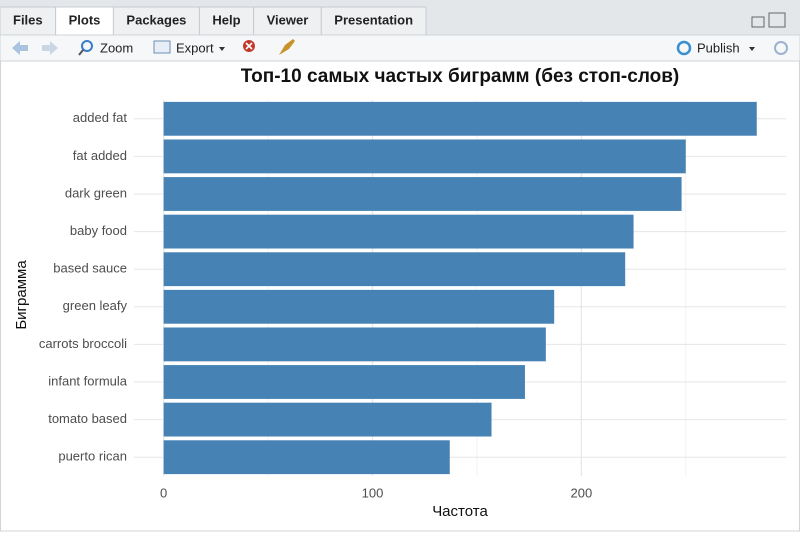 This screenshot has width=800, height=537. I want to click on back-button, so click(20, 48).